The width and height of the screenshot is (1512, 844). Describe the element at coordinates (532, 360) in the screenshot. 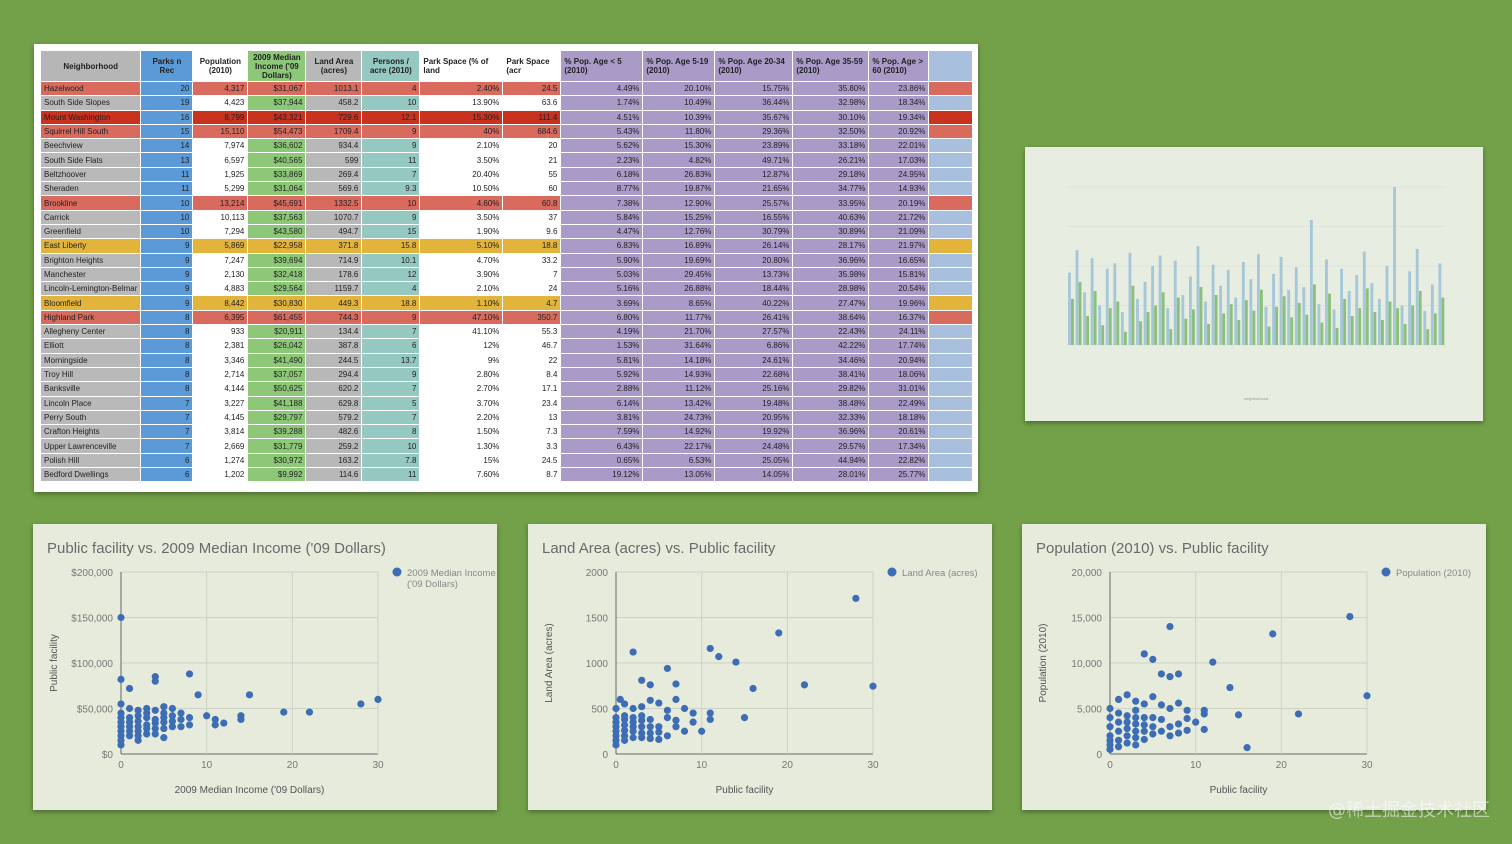

I see `data-cell: 22` at that location.